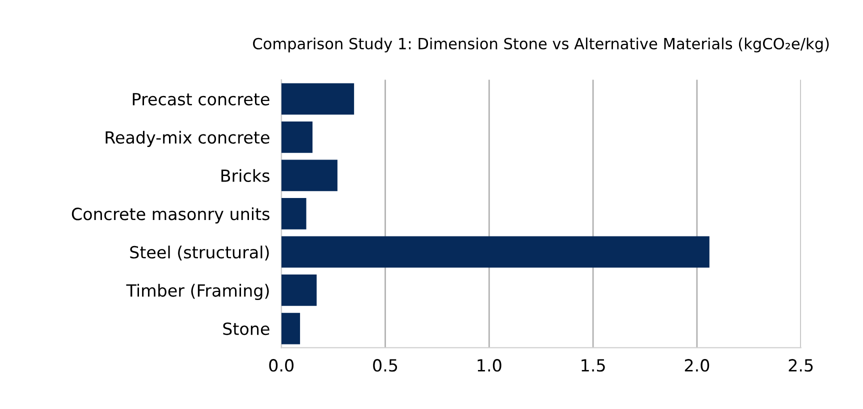 This screenshot has height=409, width=863. I want to click on y-tick-label: Stone, so click(246, 329).